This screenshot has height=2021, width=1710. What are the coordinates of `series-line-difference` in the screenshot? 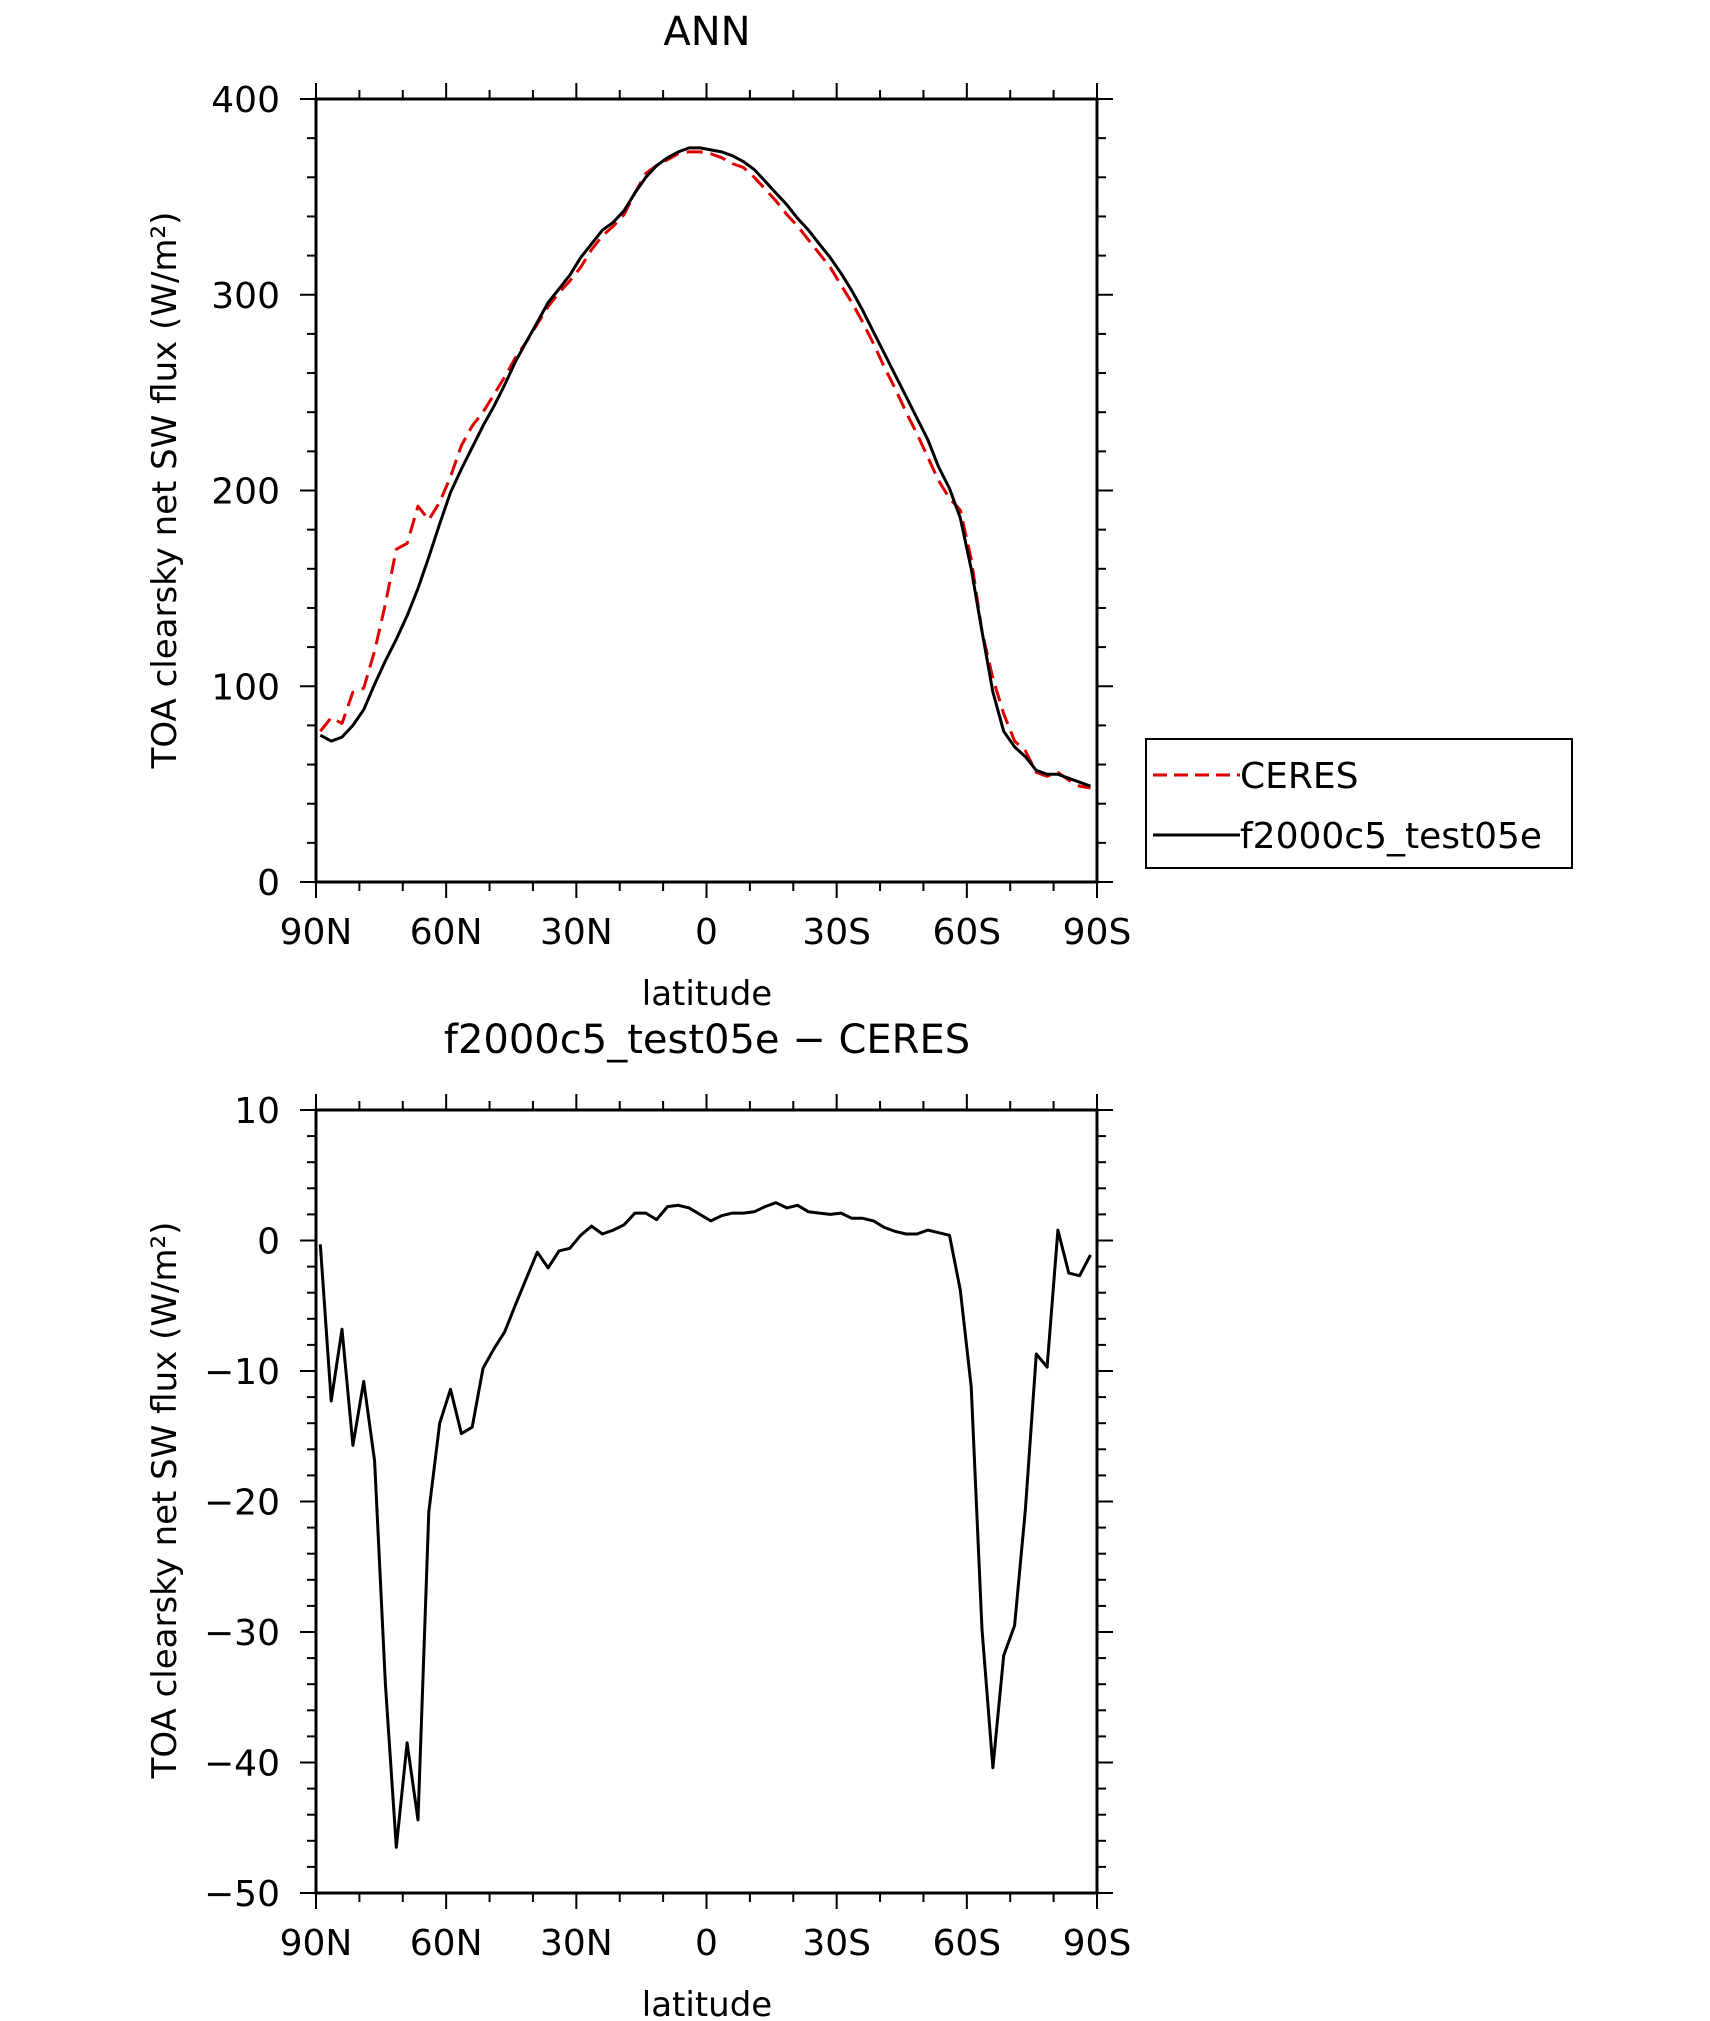 It's located at (705, 1525).